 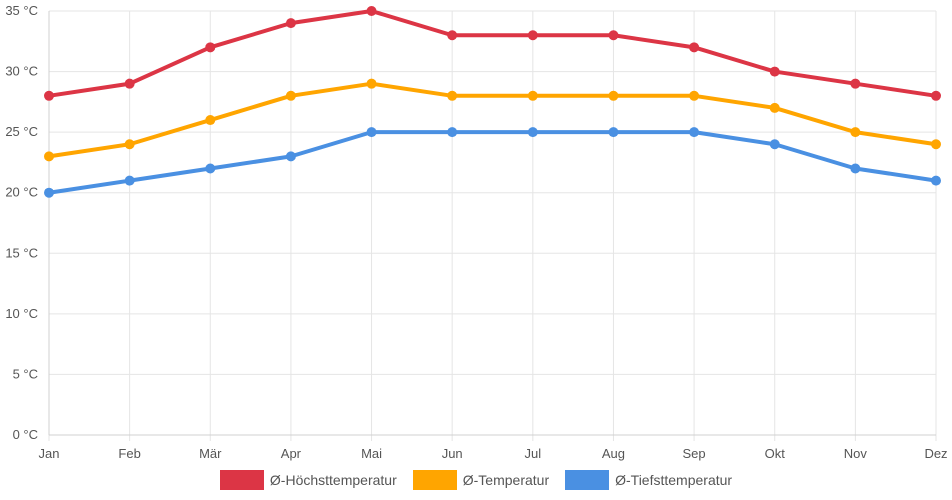 I want to click on y-tick-label: 0 °C, so click(x=25, y=434).